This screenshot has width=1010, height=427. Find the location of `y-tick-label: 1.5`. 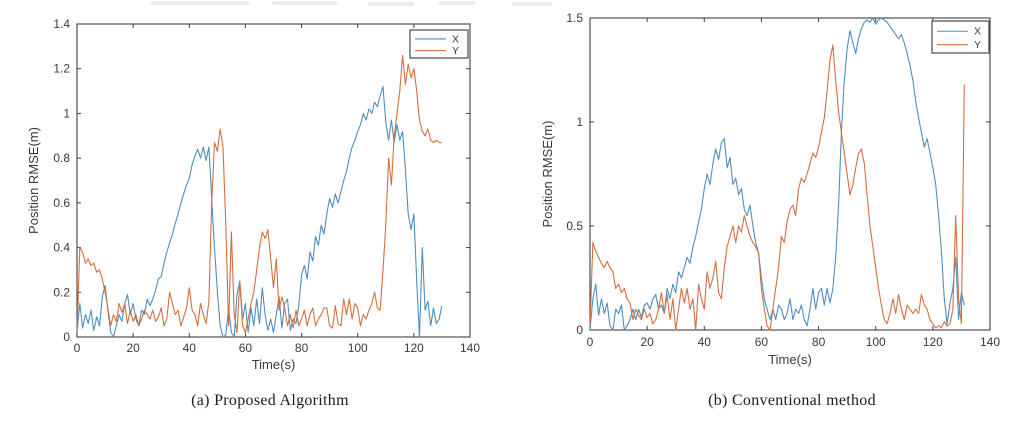

y-tick-label: 1.5 is located at coordinates (574, 18).